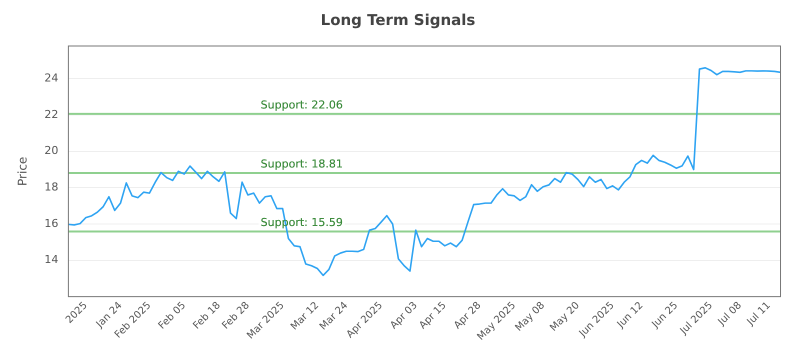  What do you see at coordinates (51, 151) in the screenshot?
I see `y-tick-label: 20` at bounding box center [51, 151].